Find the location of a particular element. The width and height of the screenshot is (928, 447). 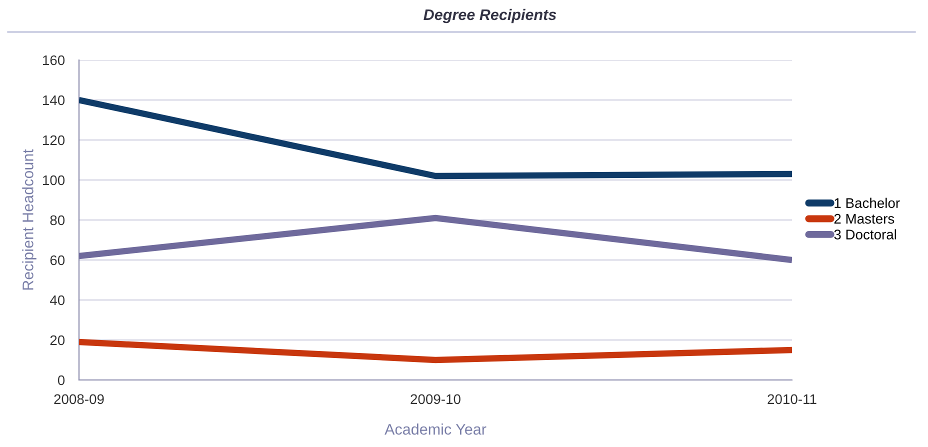

legend-label: 2 Masters is located at coordinates (864, 219).